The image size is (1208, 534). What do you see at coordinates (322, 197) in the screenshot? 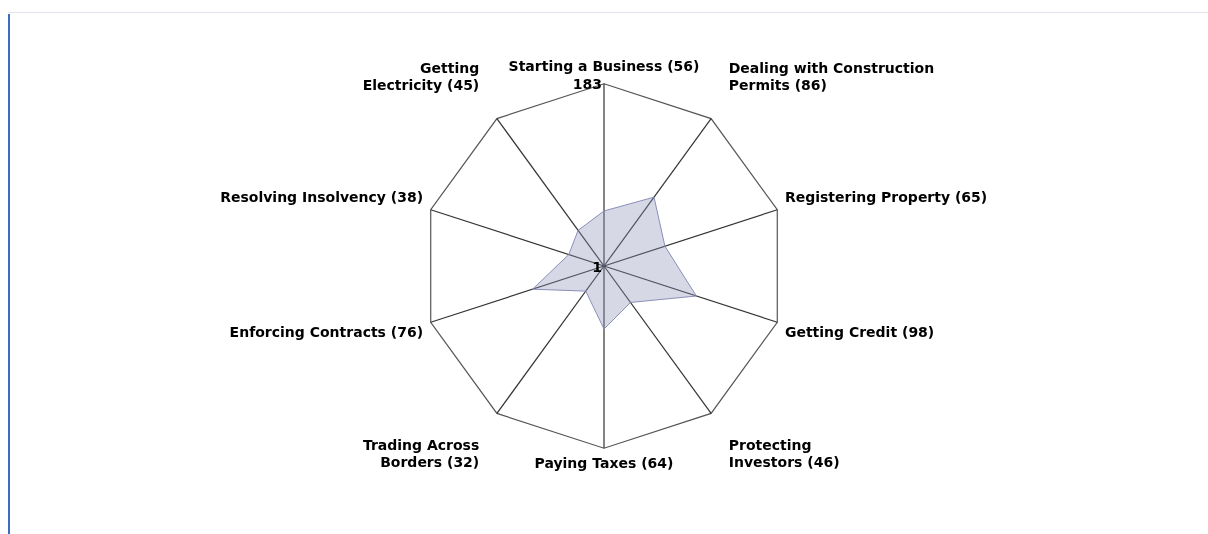
I see `spoke-label: Resolving Insolvency (38)` at bounding box center [322, 197].